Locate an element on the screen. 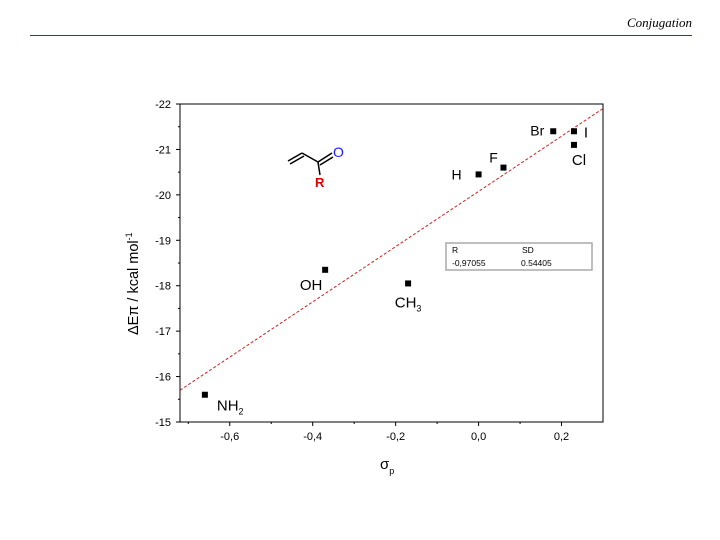 The image size is (720, 540). data-point-label: CH3 is located at coordinates (408, 303).